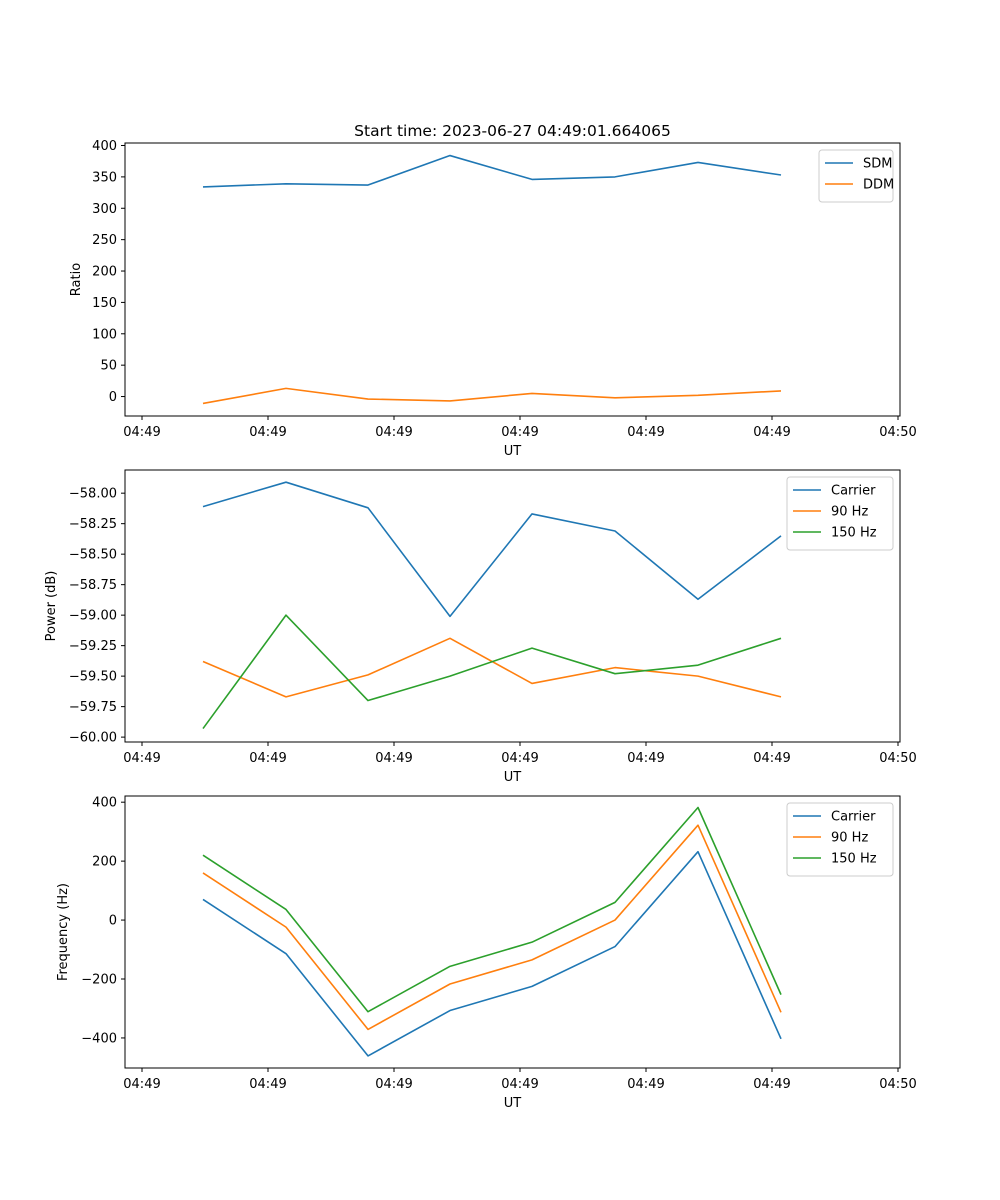 The width and height of the screenshot is (1000, 1200). What do you see at coordinates (93, 646) in the screenshot?
I see `y-tick-label: −59.25` at bounding box center [93, 646].